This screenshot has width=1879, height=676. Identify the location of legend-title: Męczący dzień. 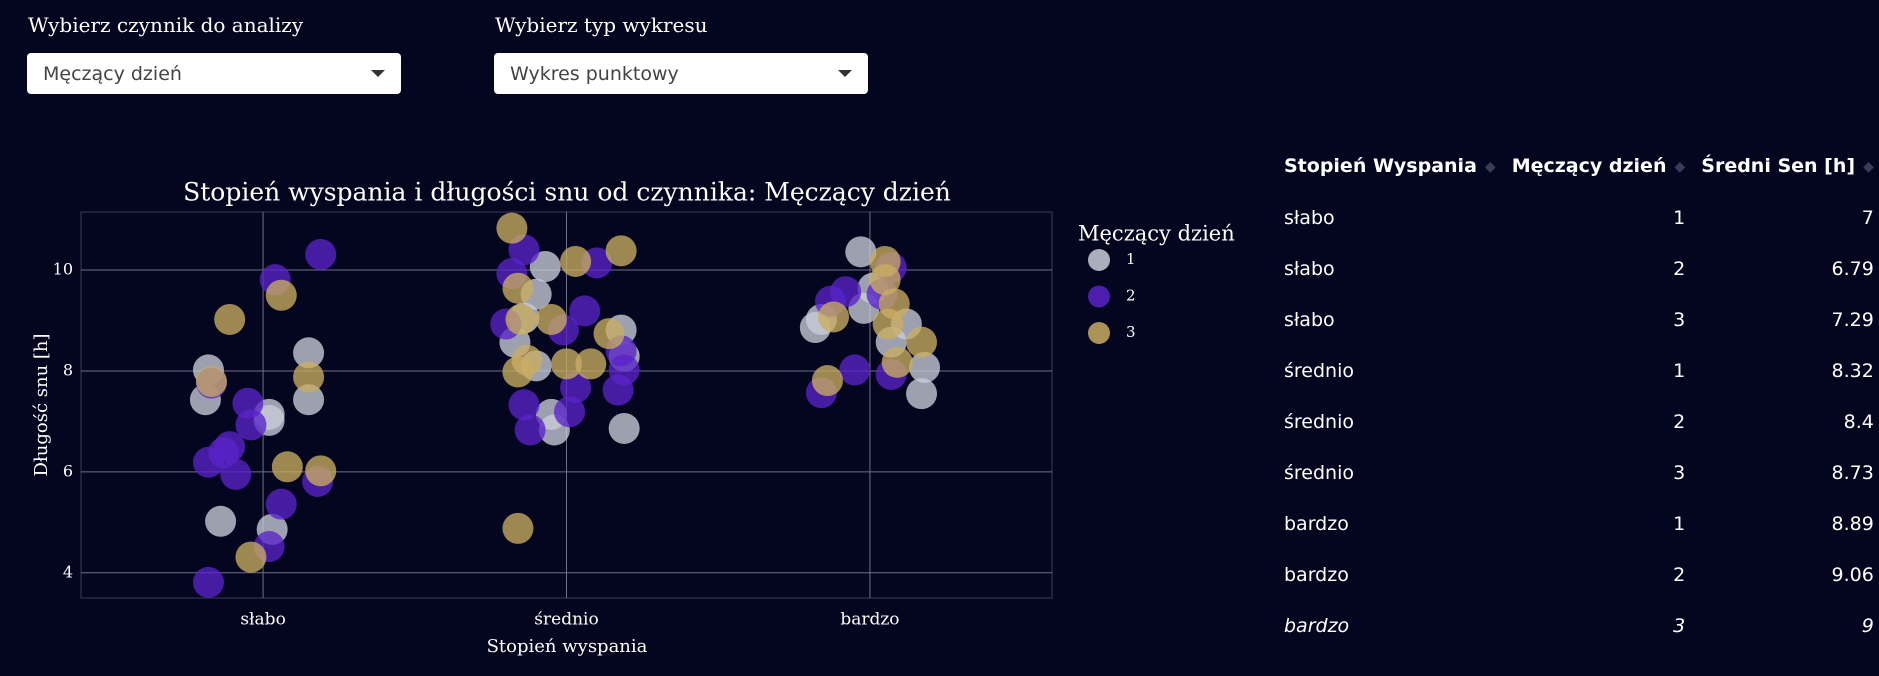
(1156, 234).